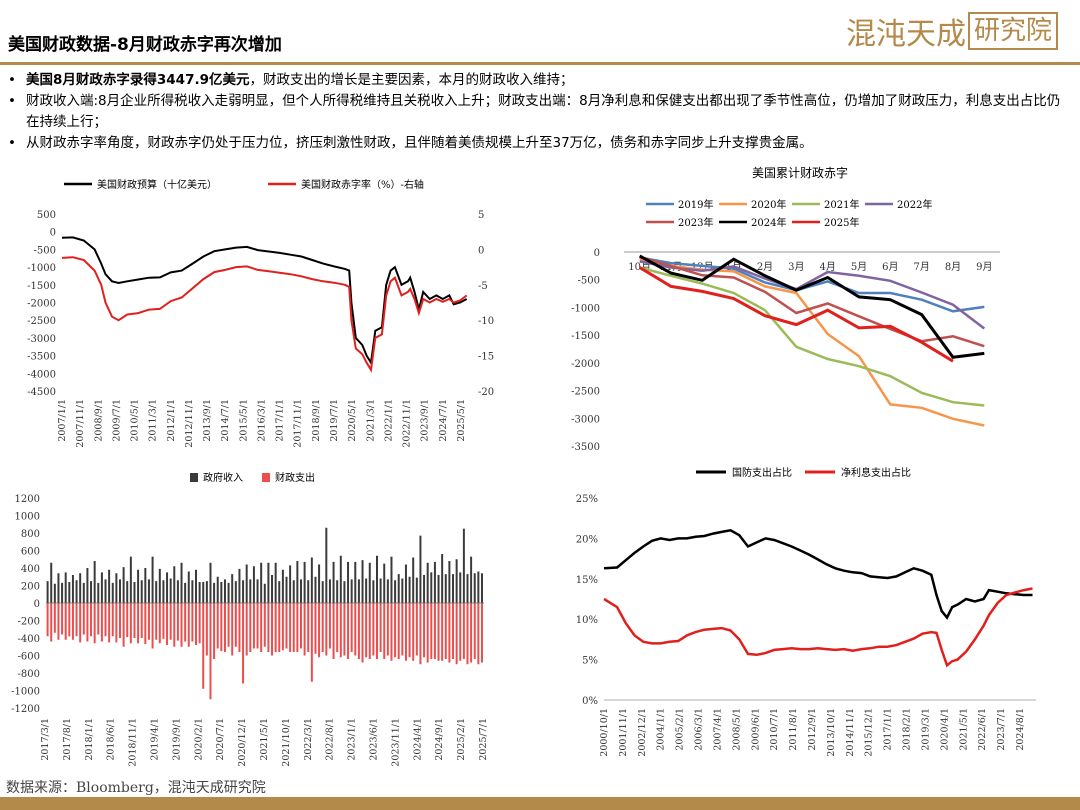 This screenshot has height=810, width=1080. I want to click on y-tick-label: -2500, so click(585, 392).